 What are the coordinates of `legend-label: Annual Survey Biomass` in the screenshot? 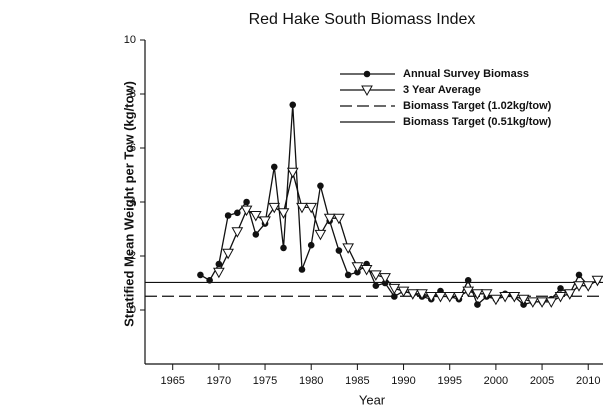 It's located at (466, 74).